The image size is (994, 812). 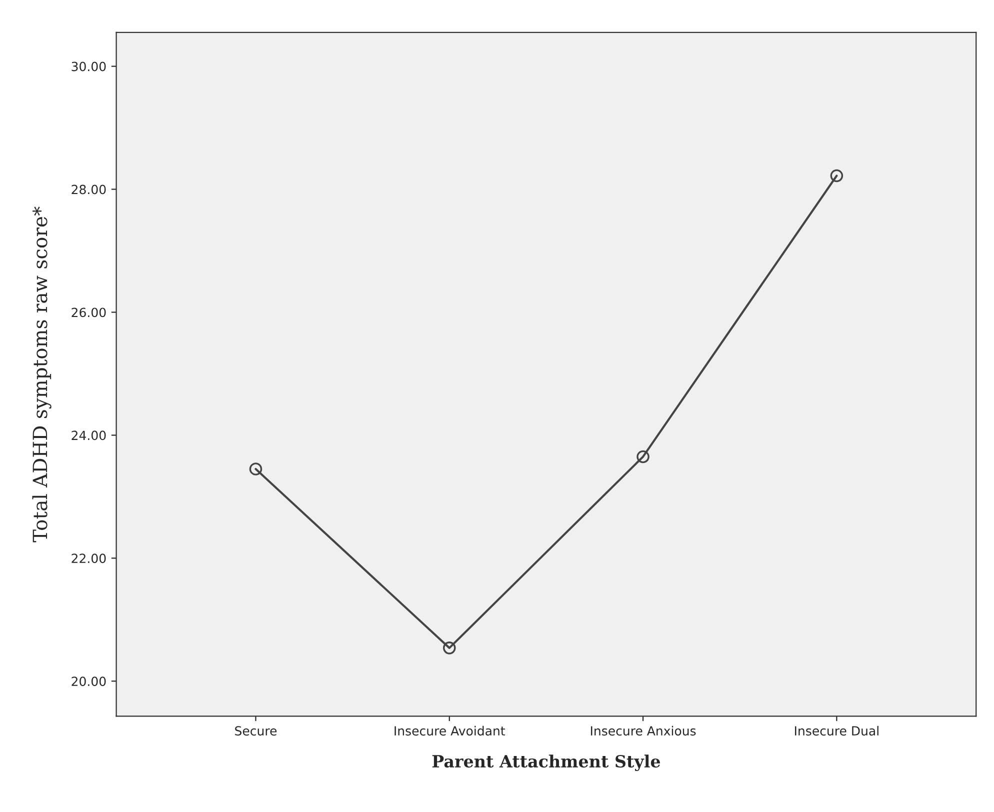 I want to click on x-tick-label: Insecure Avoidant, so click(x=450, y=731).